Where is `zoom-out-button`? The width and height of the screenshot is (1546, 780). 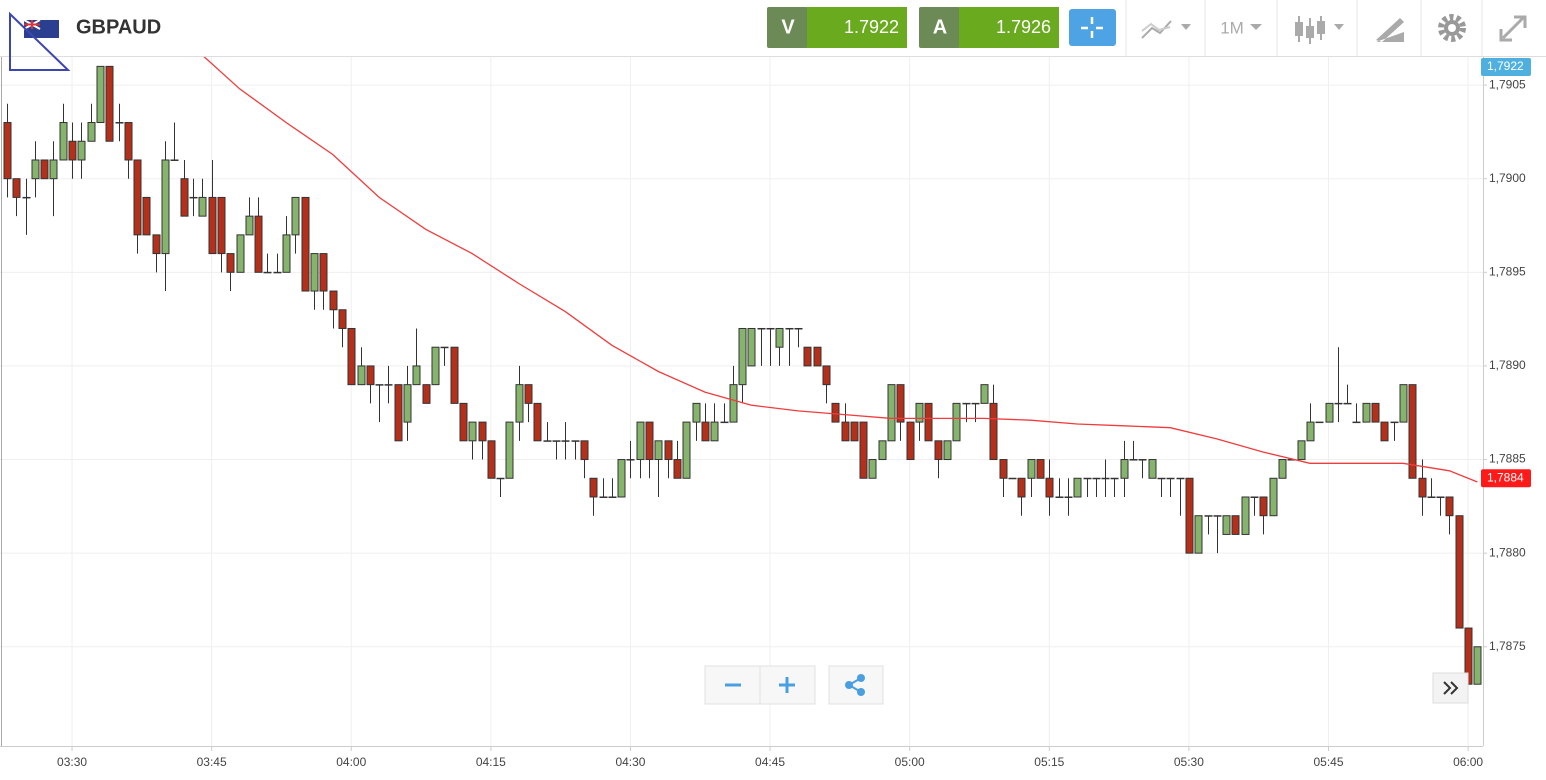
zoom-out-button is located at coordinates (732, 685).